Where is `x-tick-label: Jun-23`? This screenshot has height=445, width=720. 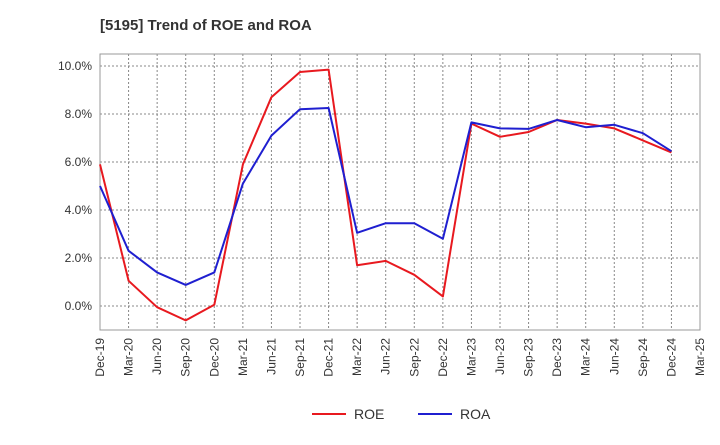
x-tick-label: Jun-23 is located at coordinates (500, 356).